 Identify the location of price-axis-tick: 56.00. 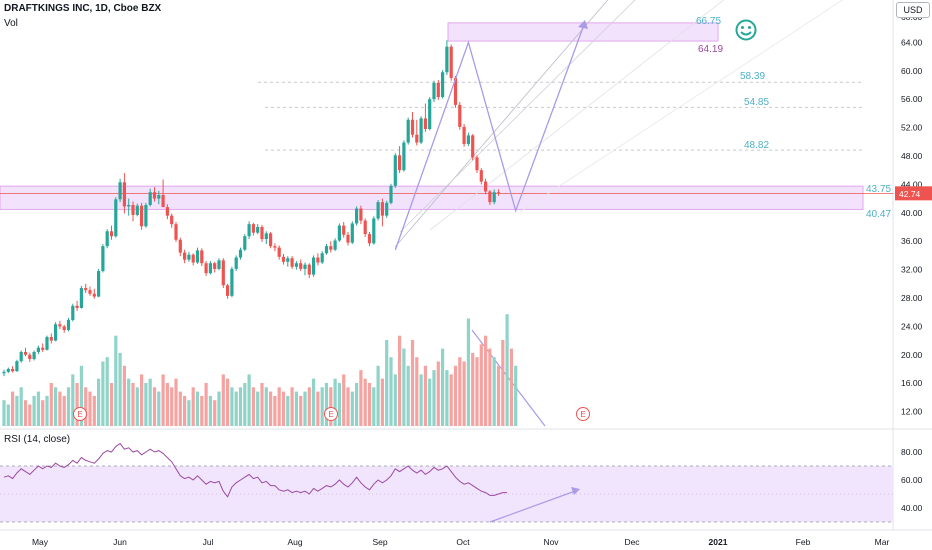
(912, 99).